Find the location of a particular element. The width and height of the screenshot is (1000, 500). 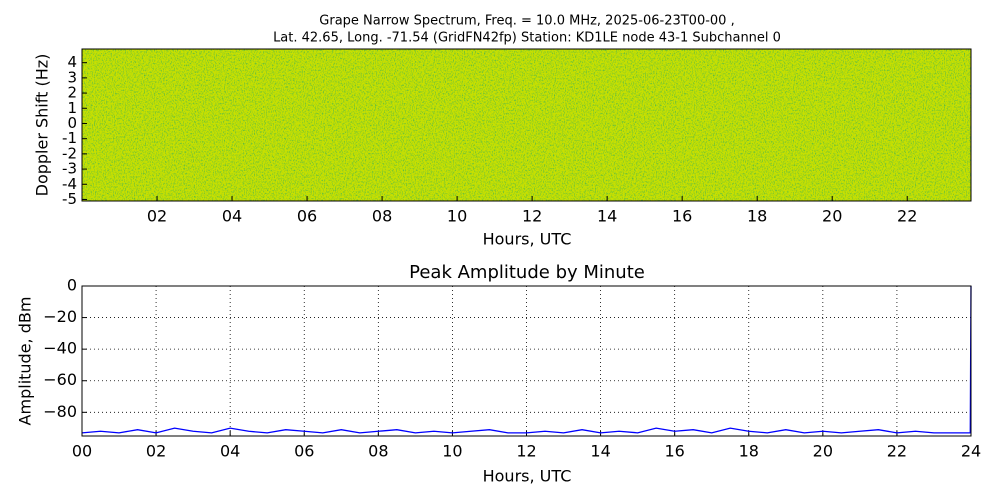

y-tick-label: 2 is located at coordinates (72, 93).